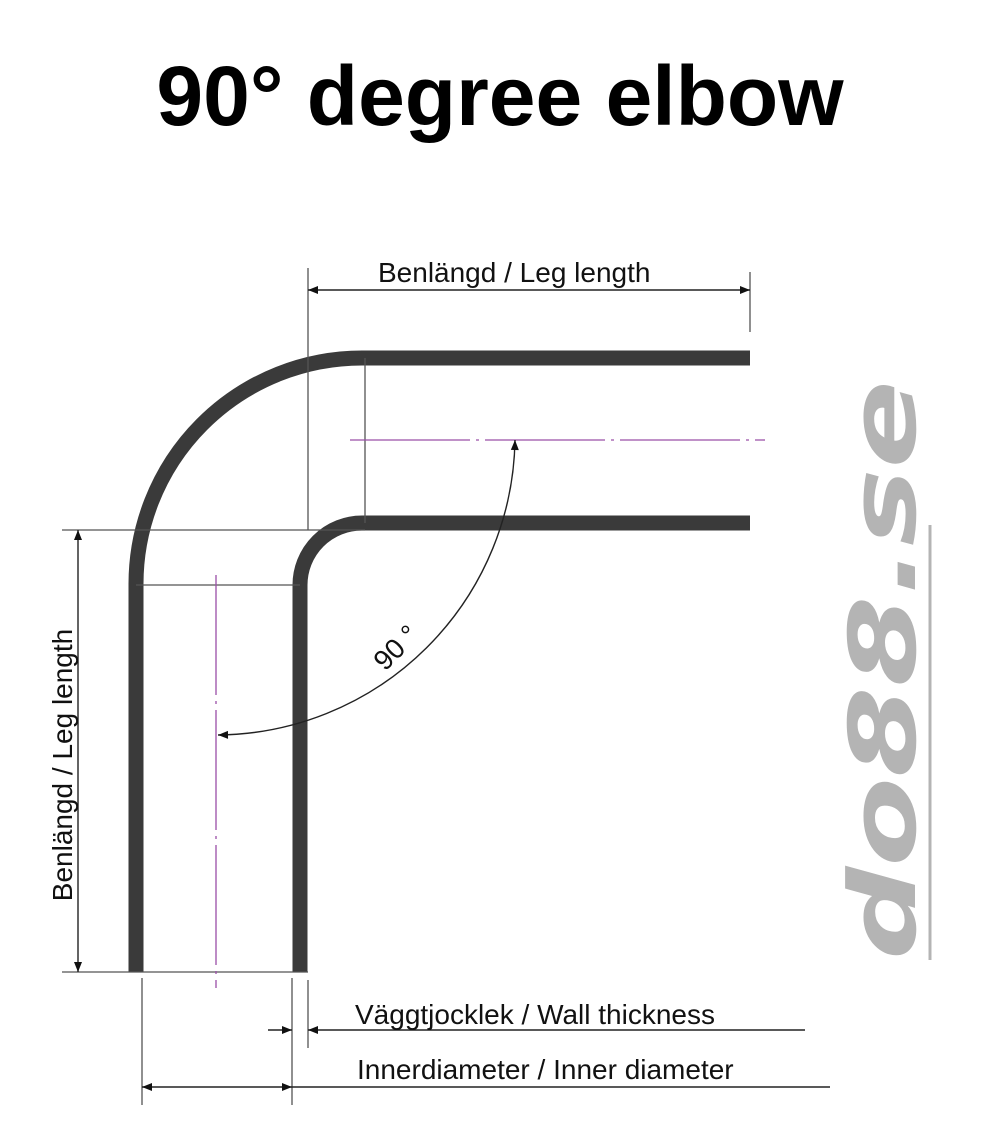 The width and height of the screenshot is (1000, 1137). I want to click on do88-logo: do88.se, so click(883, 670).